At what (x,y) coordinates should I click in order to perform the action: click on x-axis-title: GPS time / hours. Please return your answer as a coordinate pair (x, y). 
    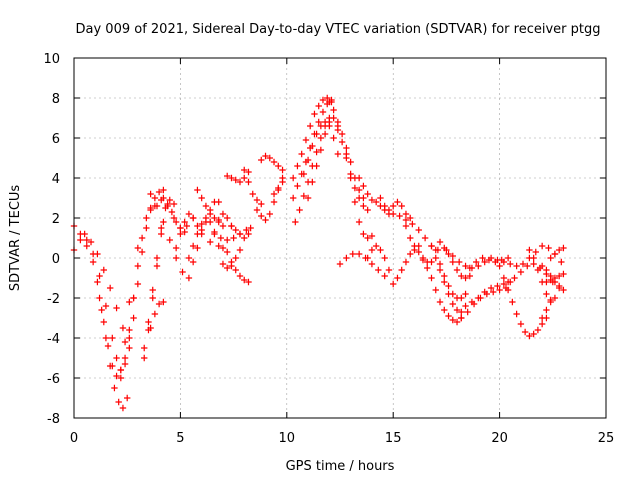
    Looking at the image, I should click on (340, 466).